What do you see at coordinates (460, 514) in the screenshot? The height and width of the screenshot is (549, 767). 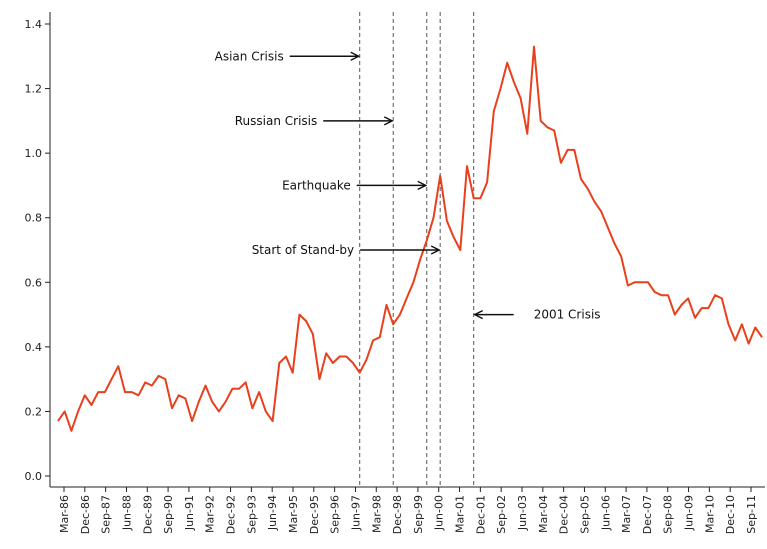 I see `x-tick-label: Mar-01` at bounding box center [460, 514].